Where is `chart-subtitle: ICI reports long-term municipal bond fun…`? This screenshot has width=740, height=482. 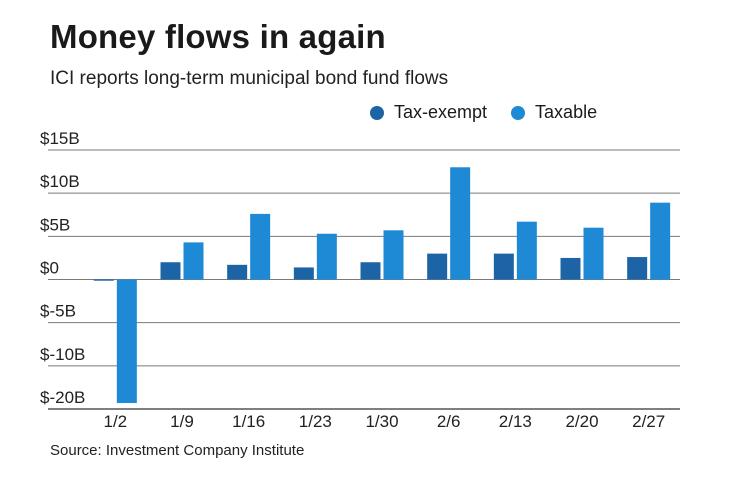 chart-subtitle: ICI reports long-term municipal bond fun… is located at coordinates (249, 78).